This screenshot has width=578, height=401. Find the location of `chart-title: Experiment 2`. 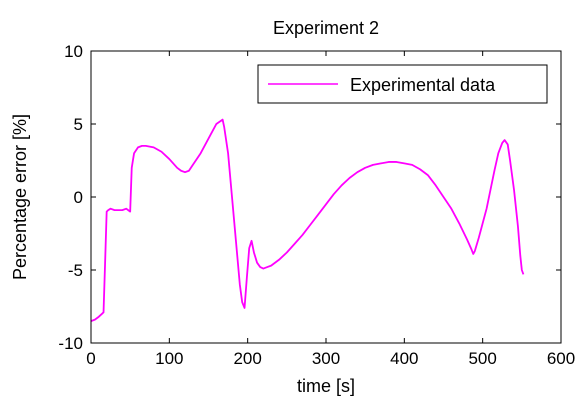

chart-title: Experiment 2 is located at coordinates (326, 28).